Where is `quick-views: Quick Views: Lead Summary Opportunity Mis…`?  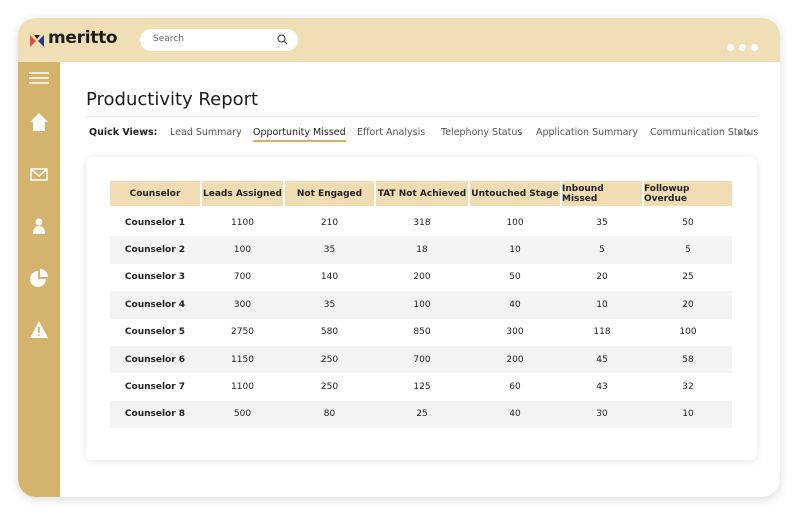 quick-views: Quick Views: Lead Summary Opportunity Mis… is located at coordinates (423, 134).